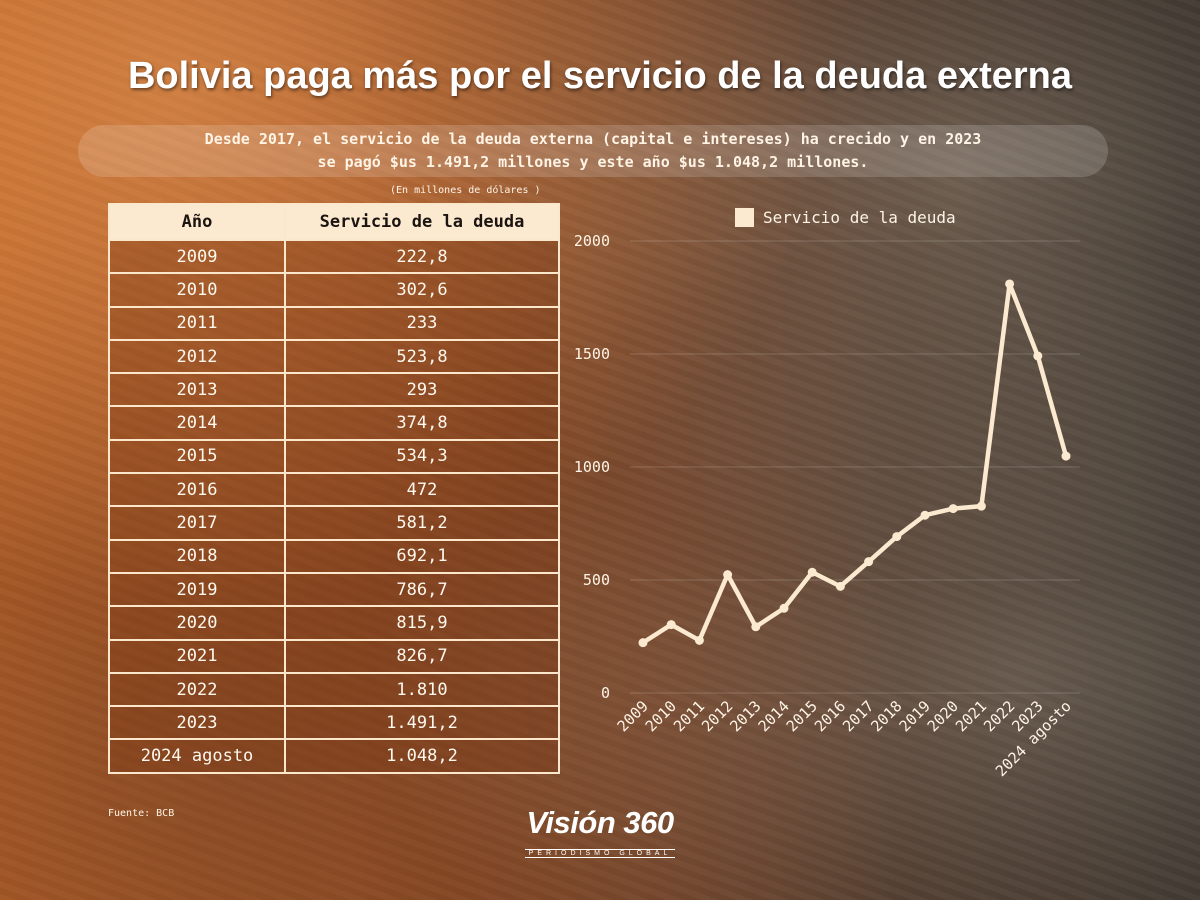 Image resolution: width=1200 pixels, height=900 pixels. I want to click on x-tick-label: 2015, so click(802, 716).